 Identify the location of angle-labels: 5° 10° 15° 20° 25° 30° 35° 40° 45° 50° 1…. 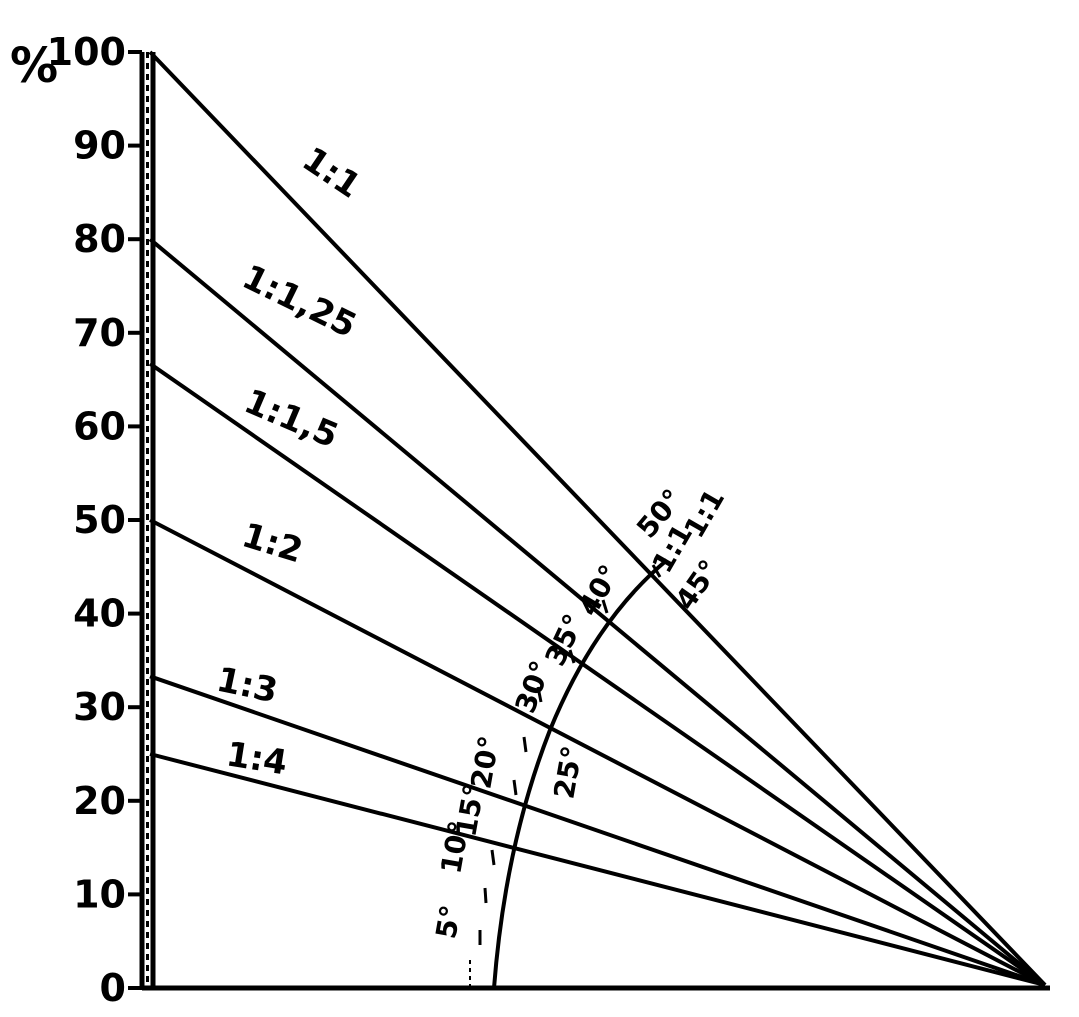
(580, 712).